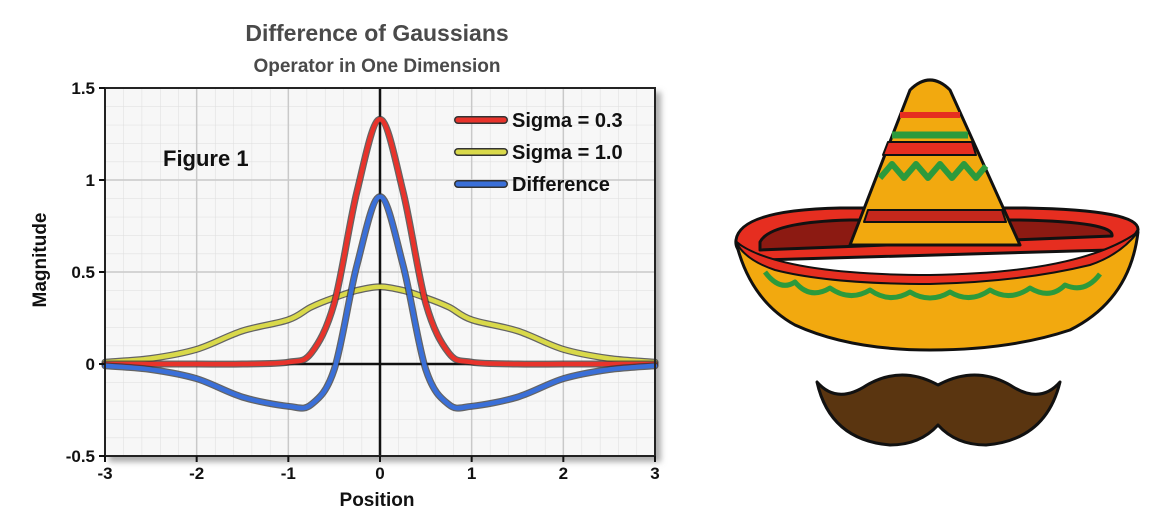 The image size is (1155, 527). I want to click on legend-label-sigma-1-0: Sigma = 1.0, so click(567, 153).